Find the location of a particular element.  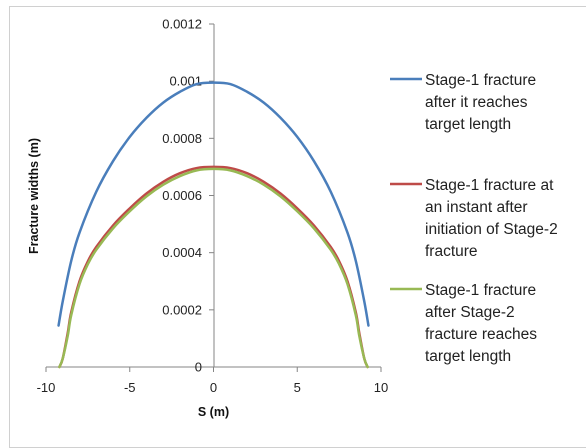

legend-label-2: an instant after is located at coordinates (476, 207).